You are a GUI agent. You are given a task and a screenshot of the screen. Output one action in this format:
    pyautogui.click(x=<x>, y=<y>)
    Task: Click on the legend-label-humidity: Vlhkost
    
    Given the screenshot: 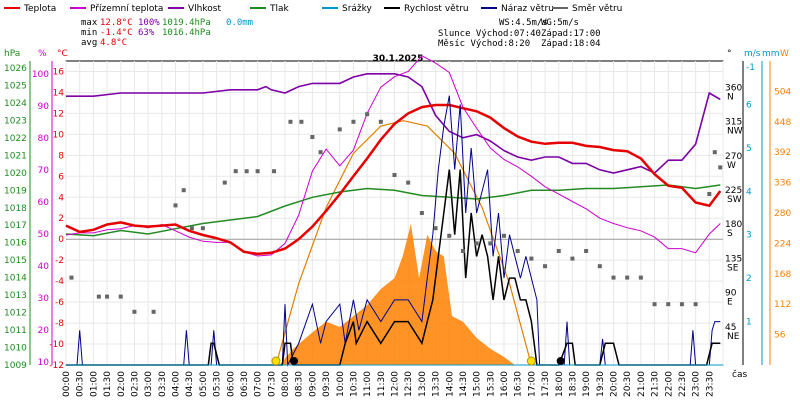 What is the action you would take?
    pyautogui.click(x=204, y=9)
    